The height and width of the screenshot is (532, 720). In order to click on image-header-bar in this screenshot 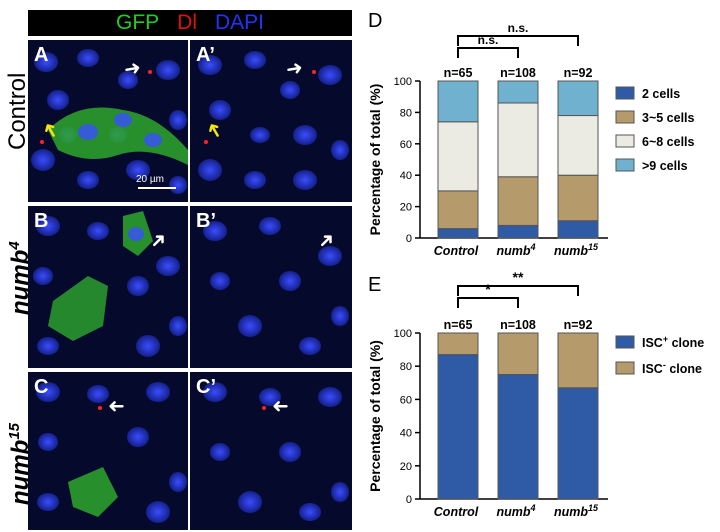, I will do `click(190, 23)`.